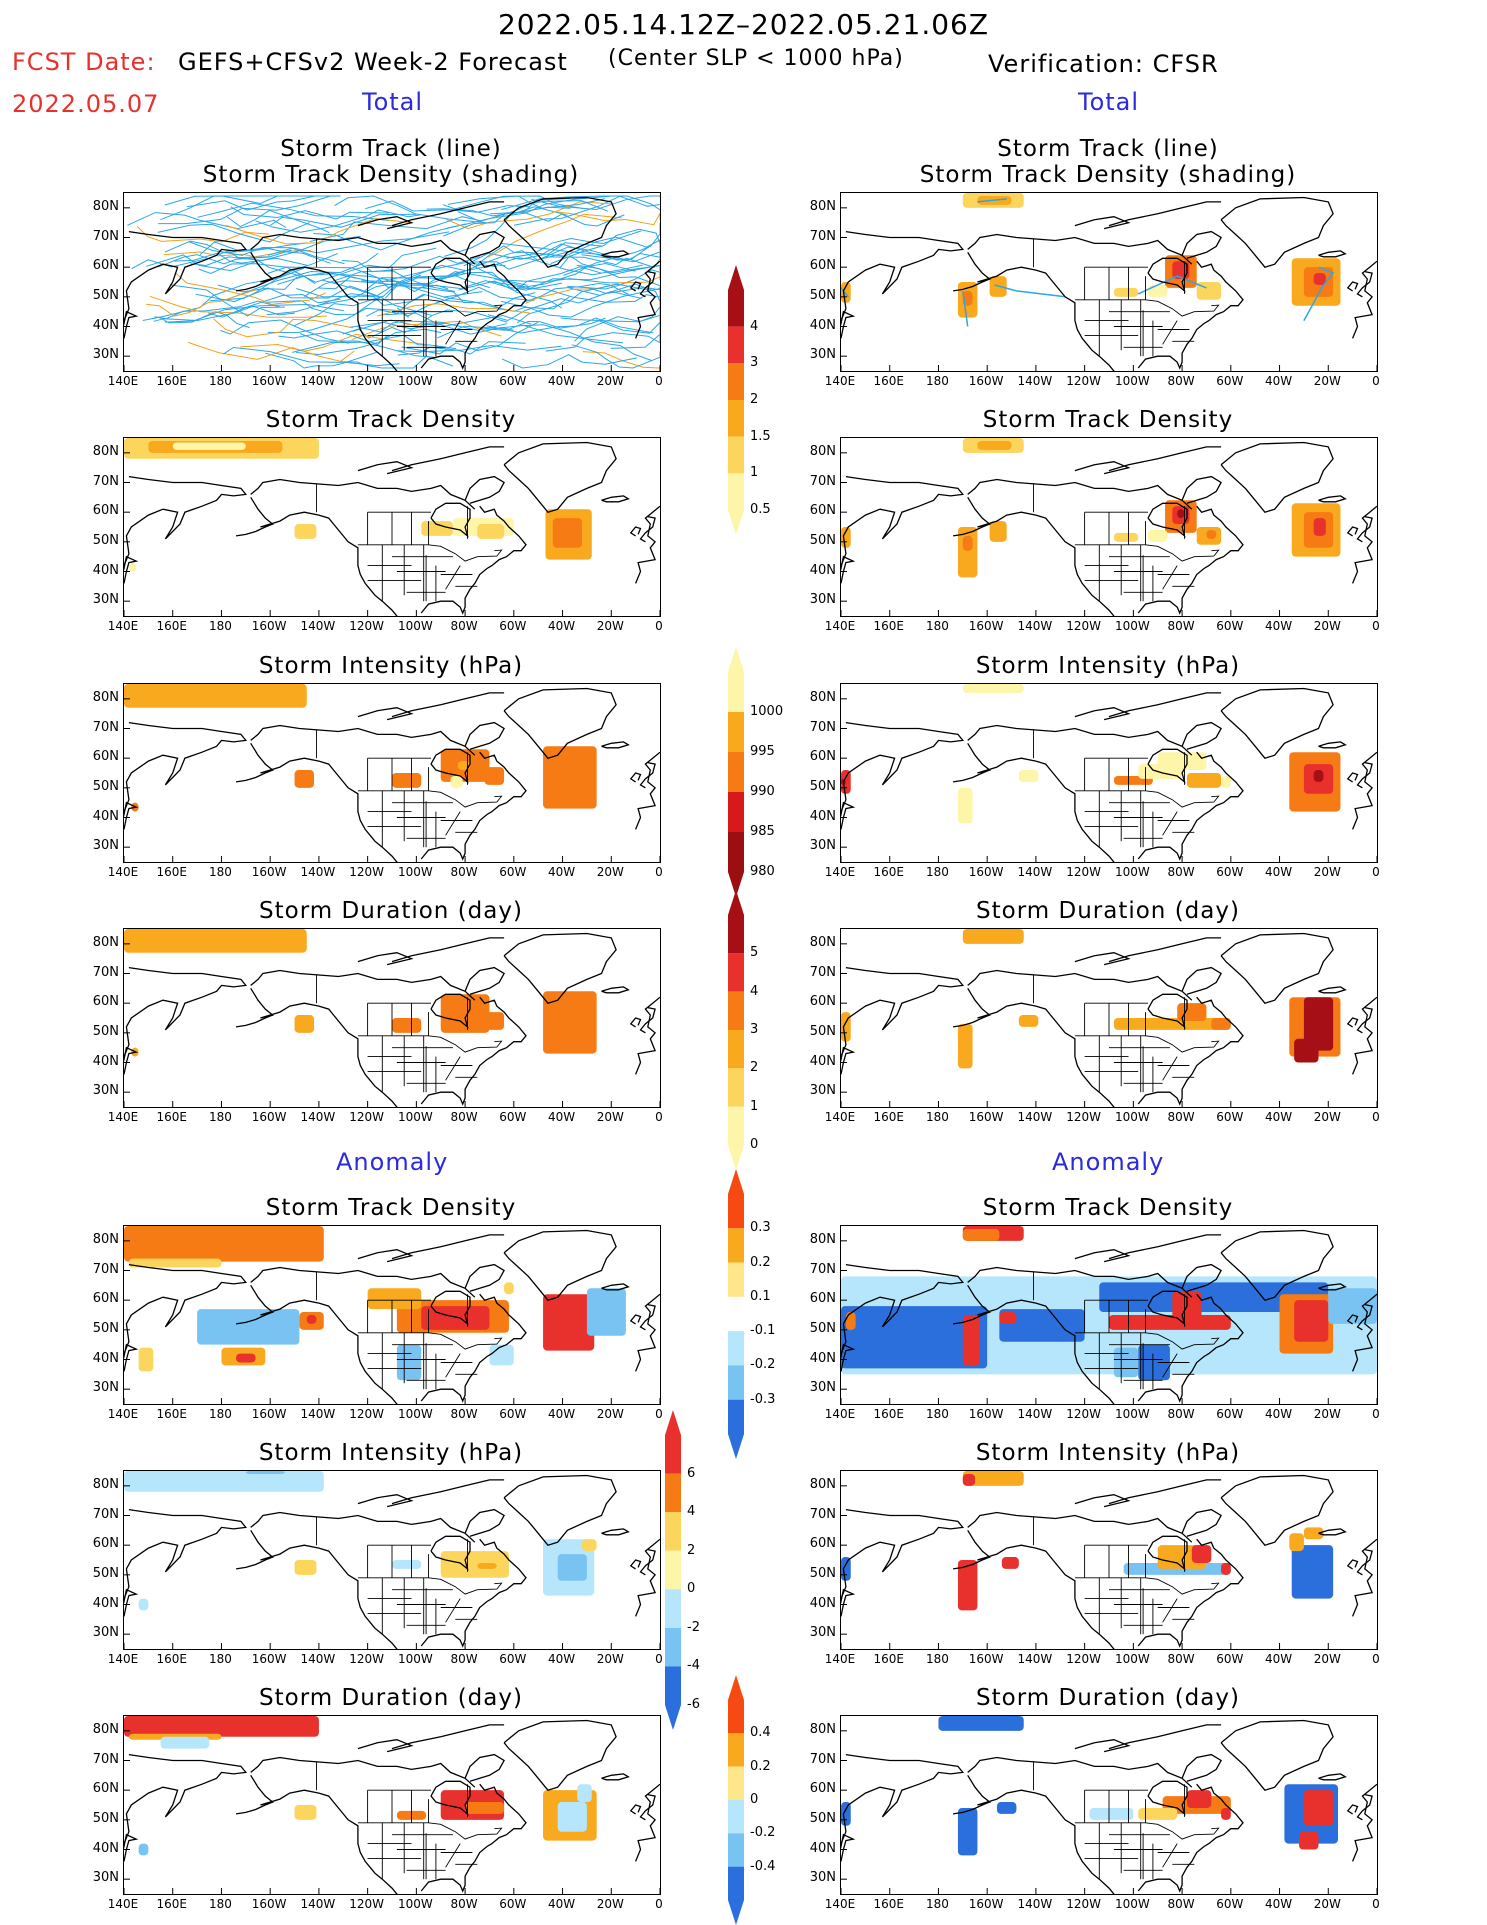  What do you see at coordinates (1278, 872) in the screenshot?
I see `lon-label: 40W` at bounding box center [1278, 872].